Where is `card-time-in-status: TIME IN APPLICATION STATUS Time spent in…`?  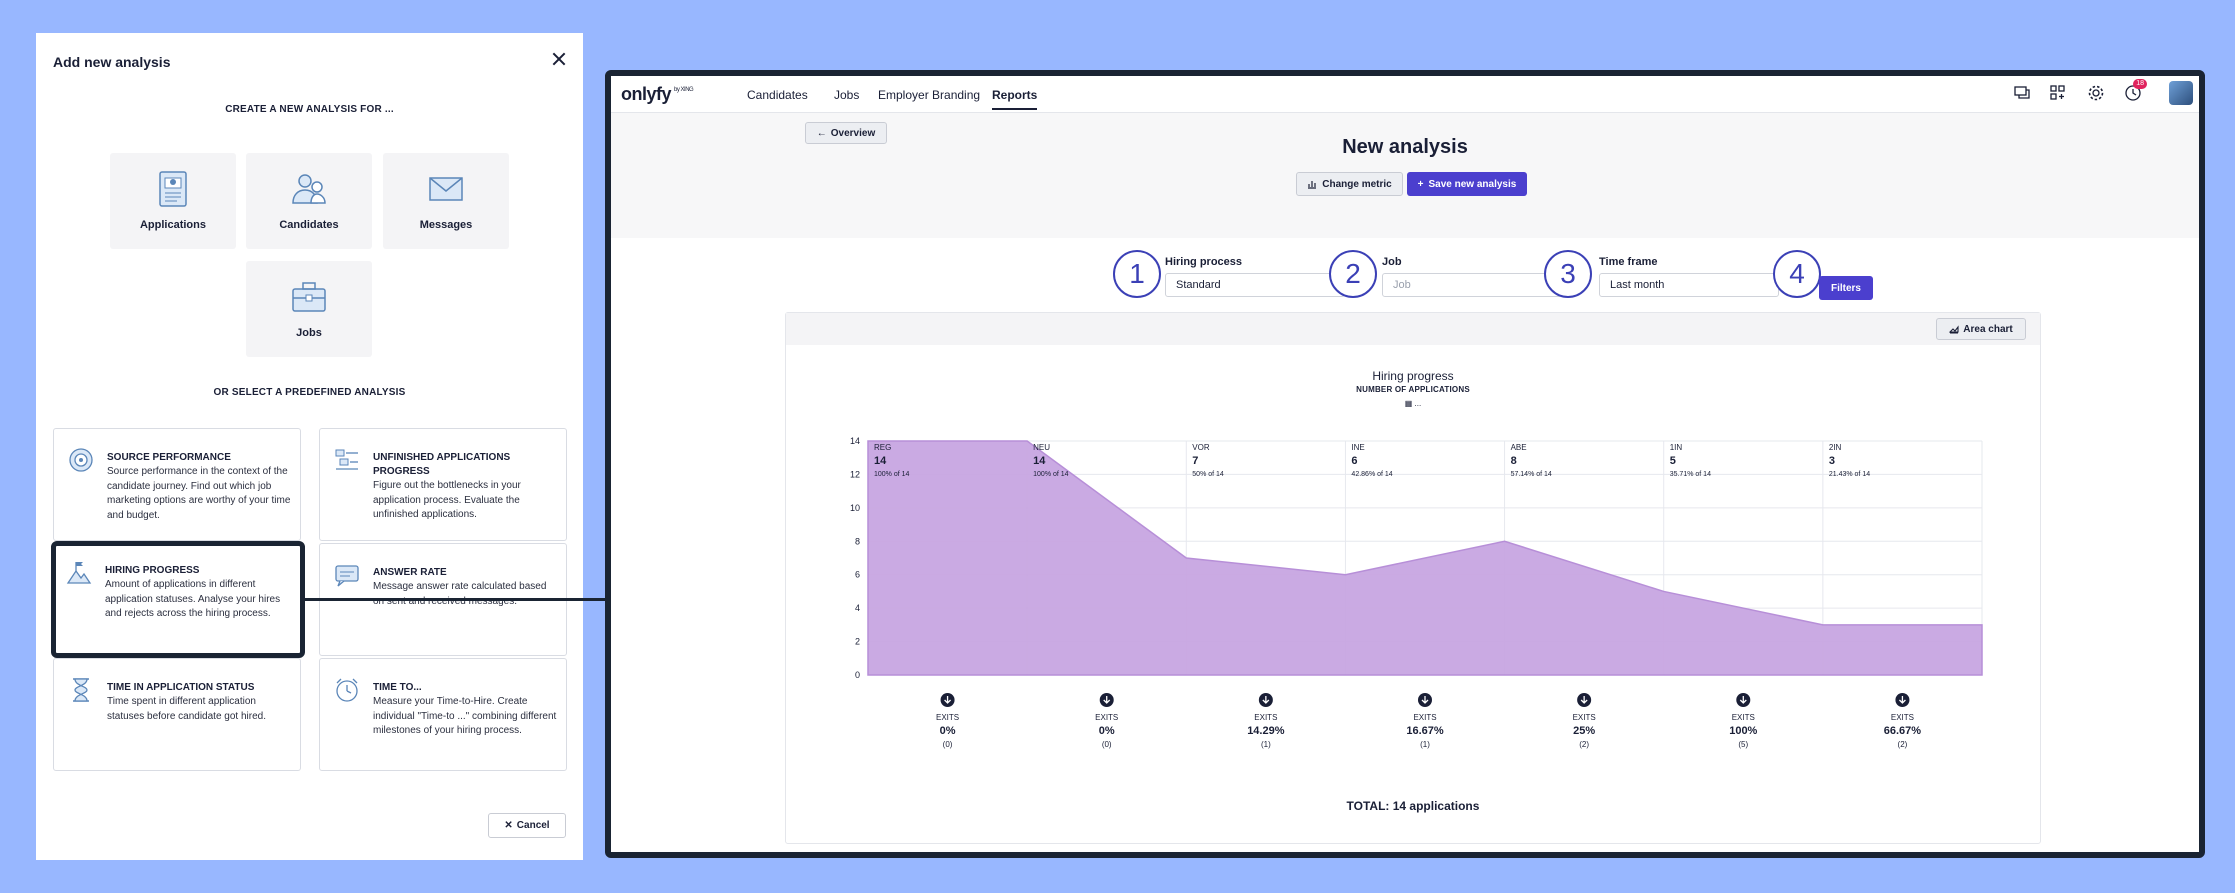
card-time-in-status: TIME IN APPLICATION STATUS Time spent in… is located at coordinates (177, 714).